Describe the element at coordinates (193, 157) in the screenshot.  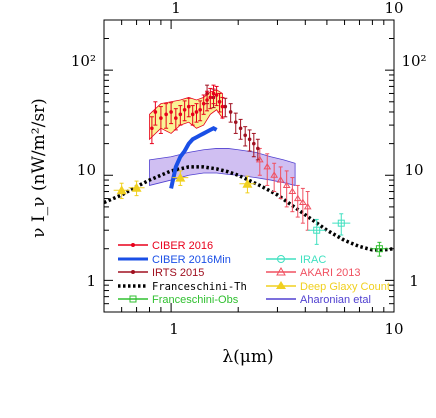
I see `ciber-2016min-curve` at that location.